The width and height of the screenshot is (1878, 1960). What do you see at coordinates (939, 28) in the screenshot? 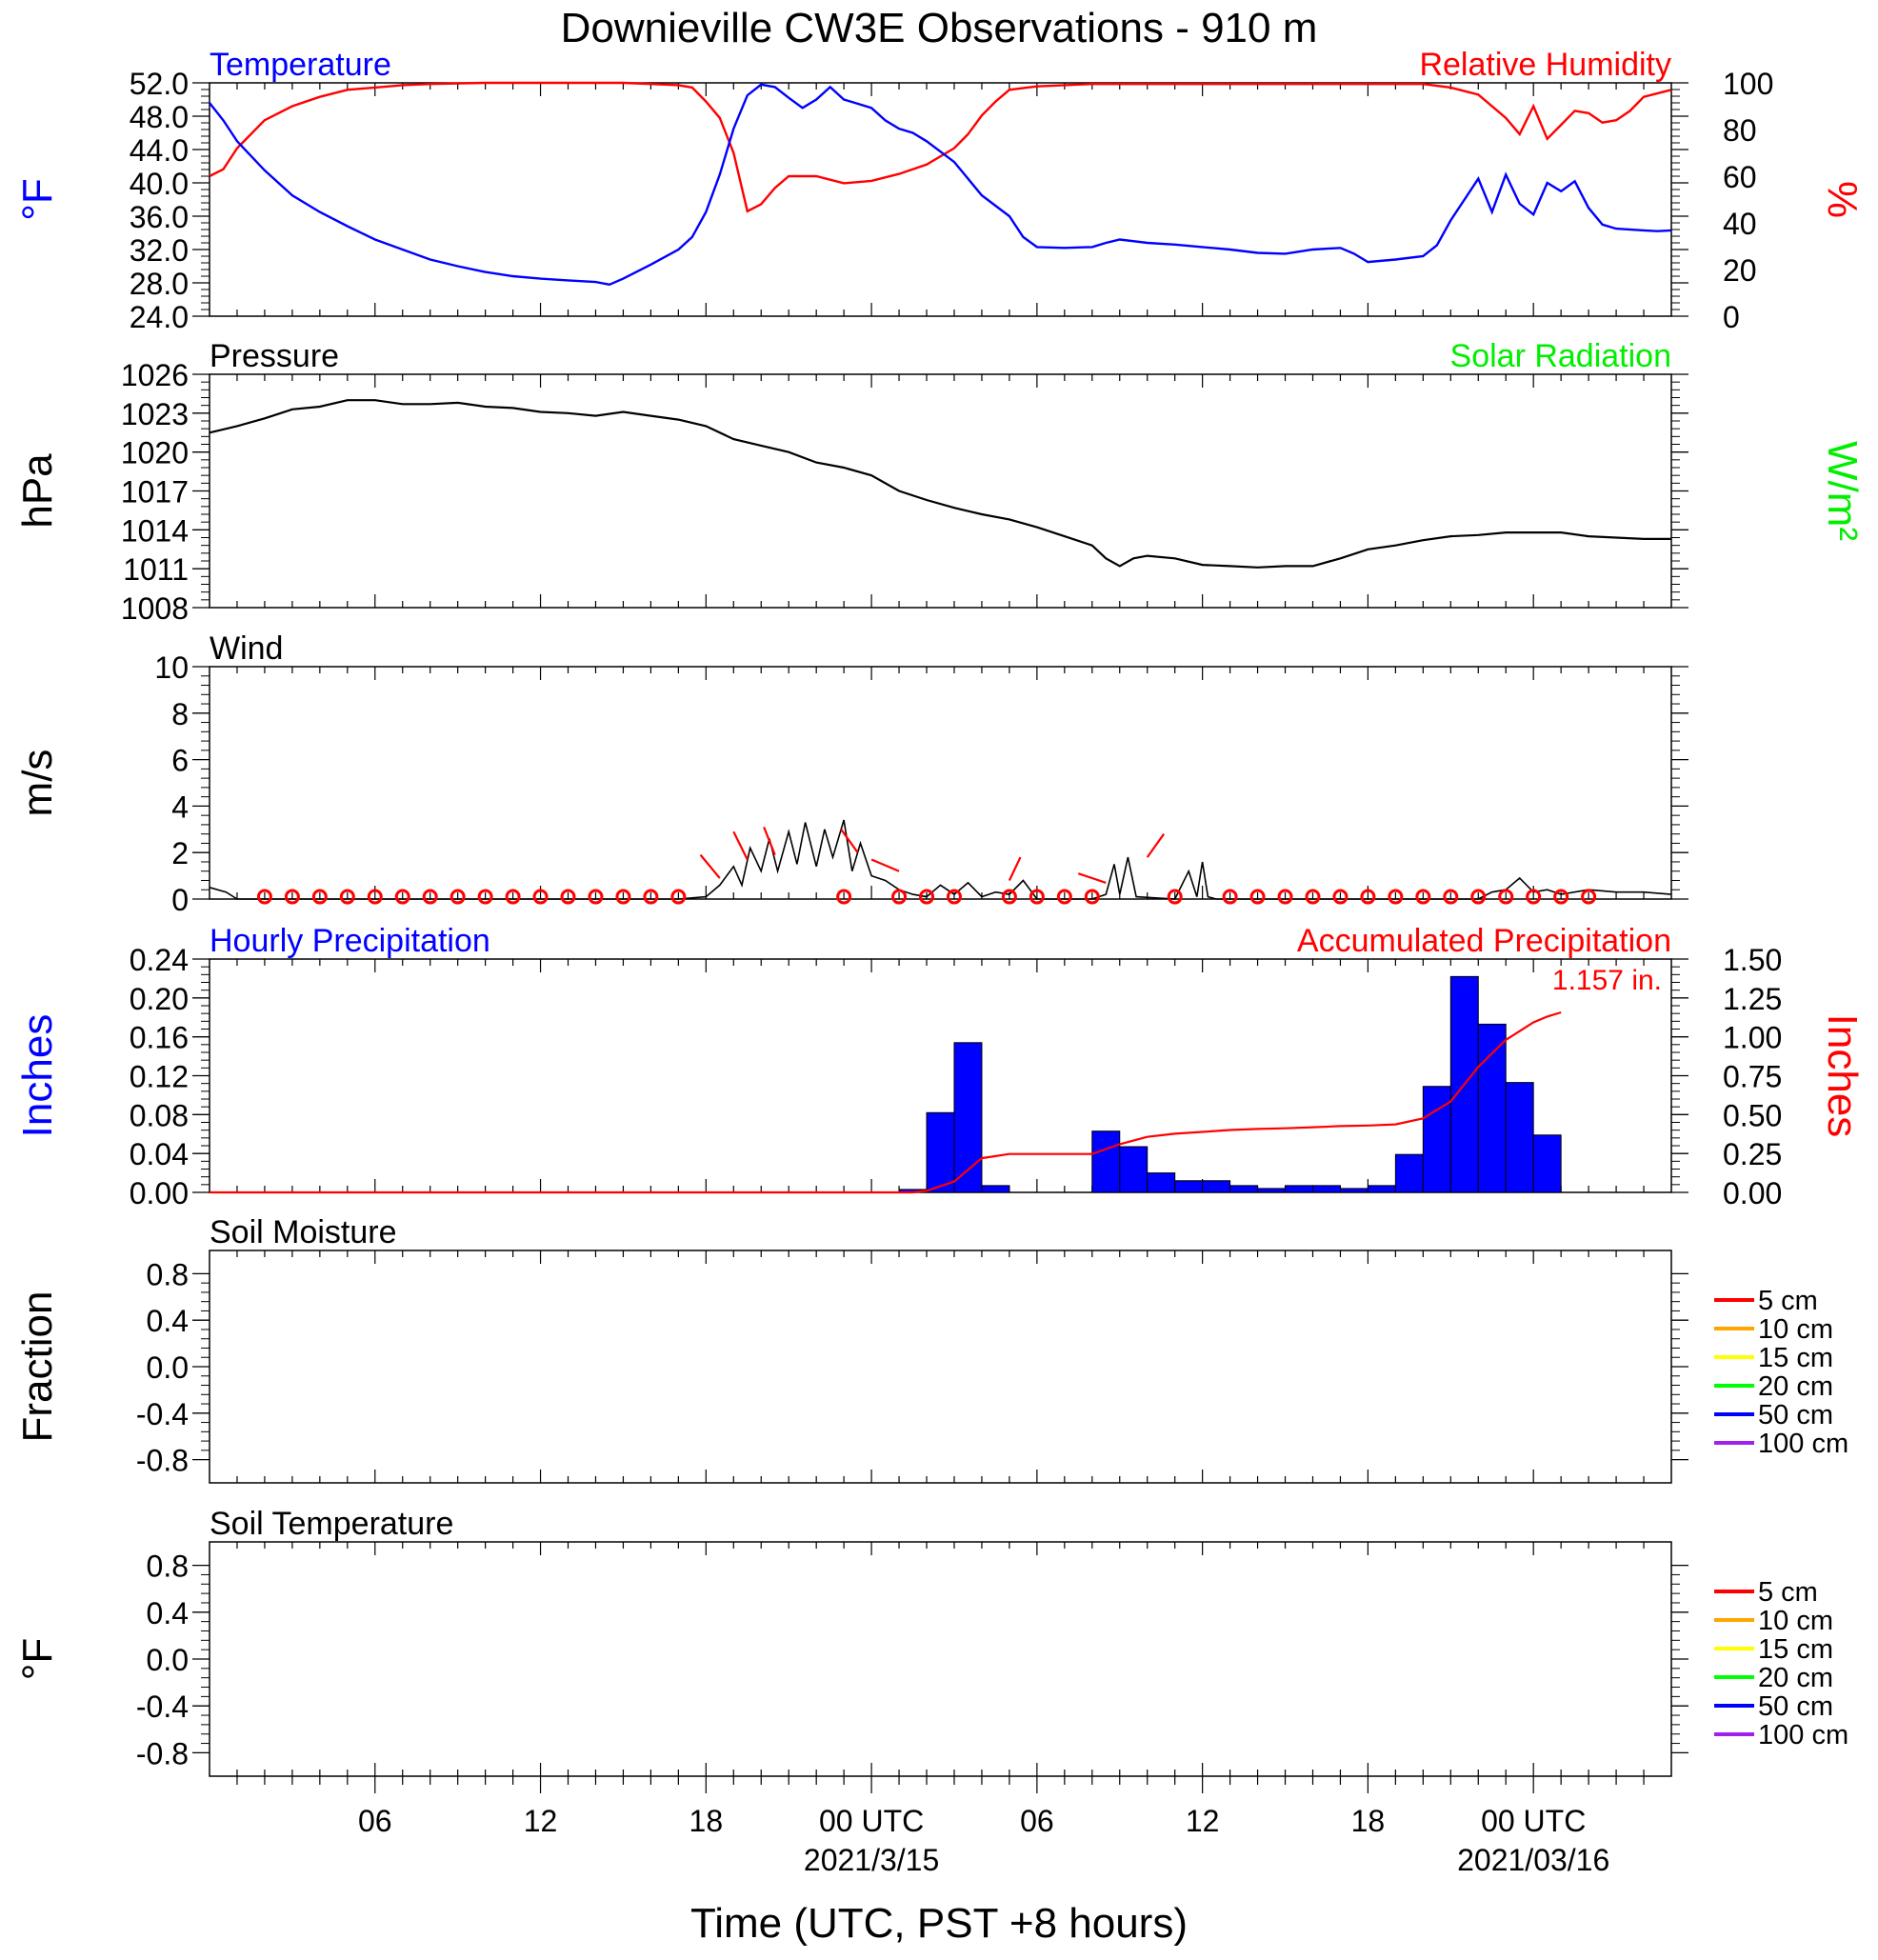
I see `chart-title: Downieville CW3E Observations - 910 m` at bounding box center [939, 28].